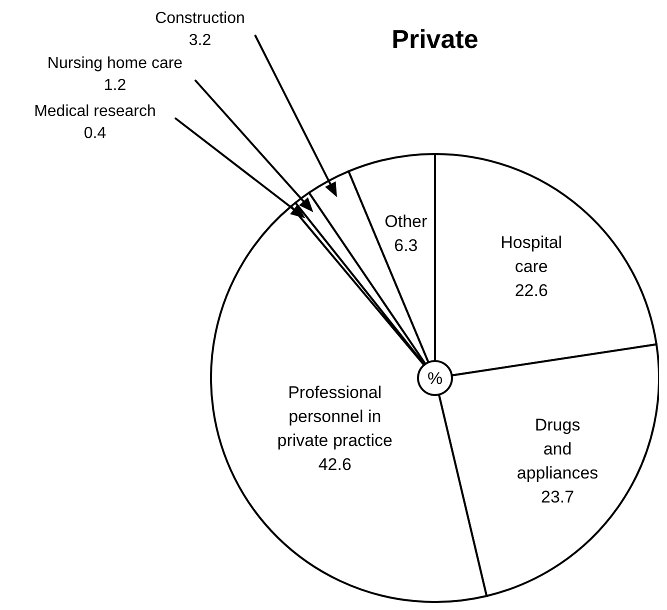 The width and height of the screenshot is (667, 610). What do you see at coordinates (531, 290) in the screenshot?
I see `data-label: 22.6` at bounding box center [531, 290].